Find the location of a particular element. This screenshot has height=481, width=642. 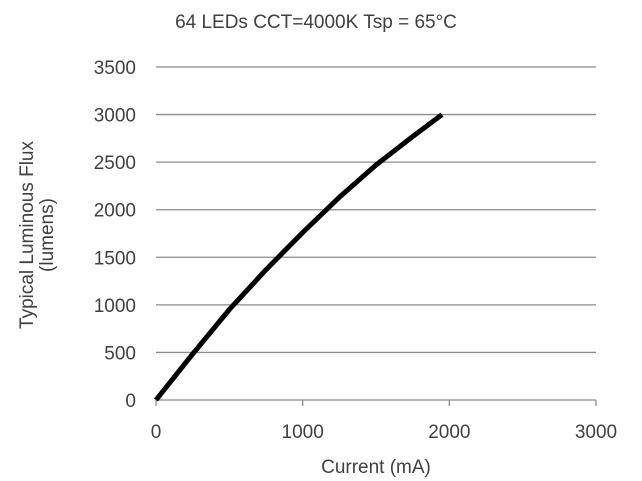

x-tick-label: 2000 is located at coordinates (449, 432).